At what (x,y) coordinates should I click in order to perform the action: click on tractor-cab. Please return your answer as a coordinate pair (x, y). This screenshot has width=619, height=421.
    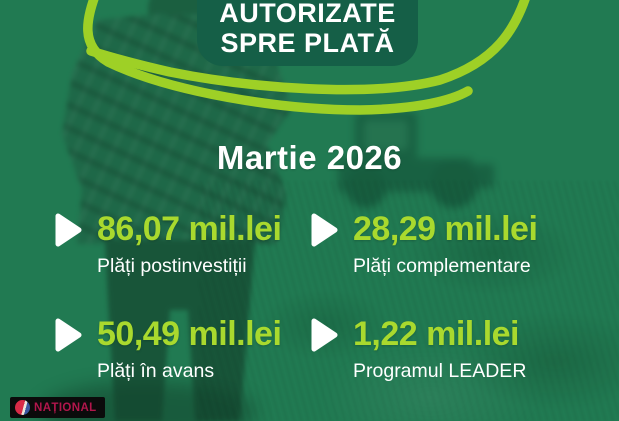
    Looking at the image, I should click on (386, 139).